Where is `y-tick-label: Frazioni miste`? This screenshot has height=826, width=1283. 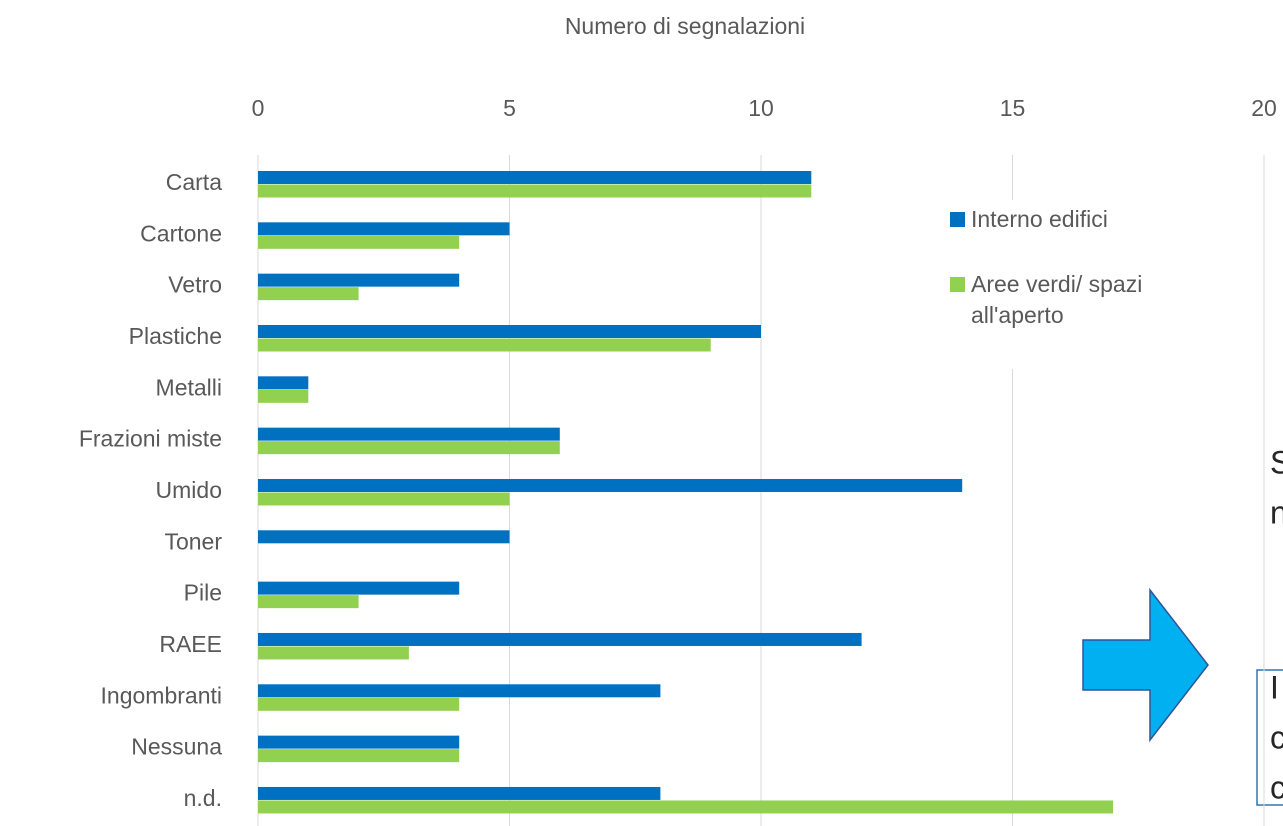
y-tick-label: Frazioni miste is located at coordinates (150, 439).